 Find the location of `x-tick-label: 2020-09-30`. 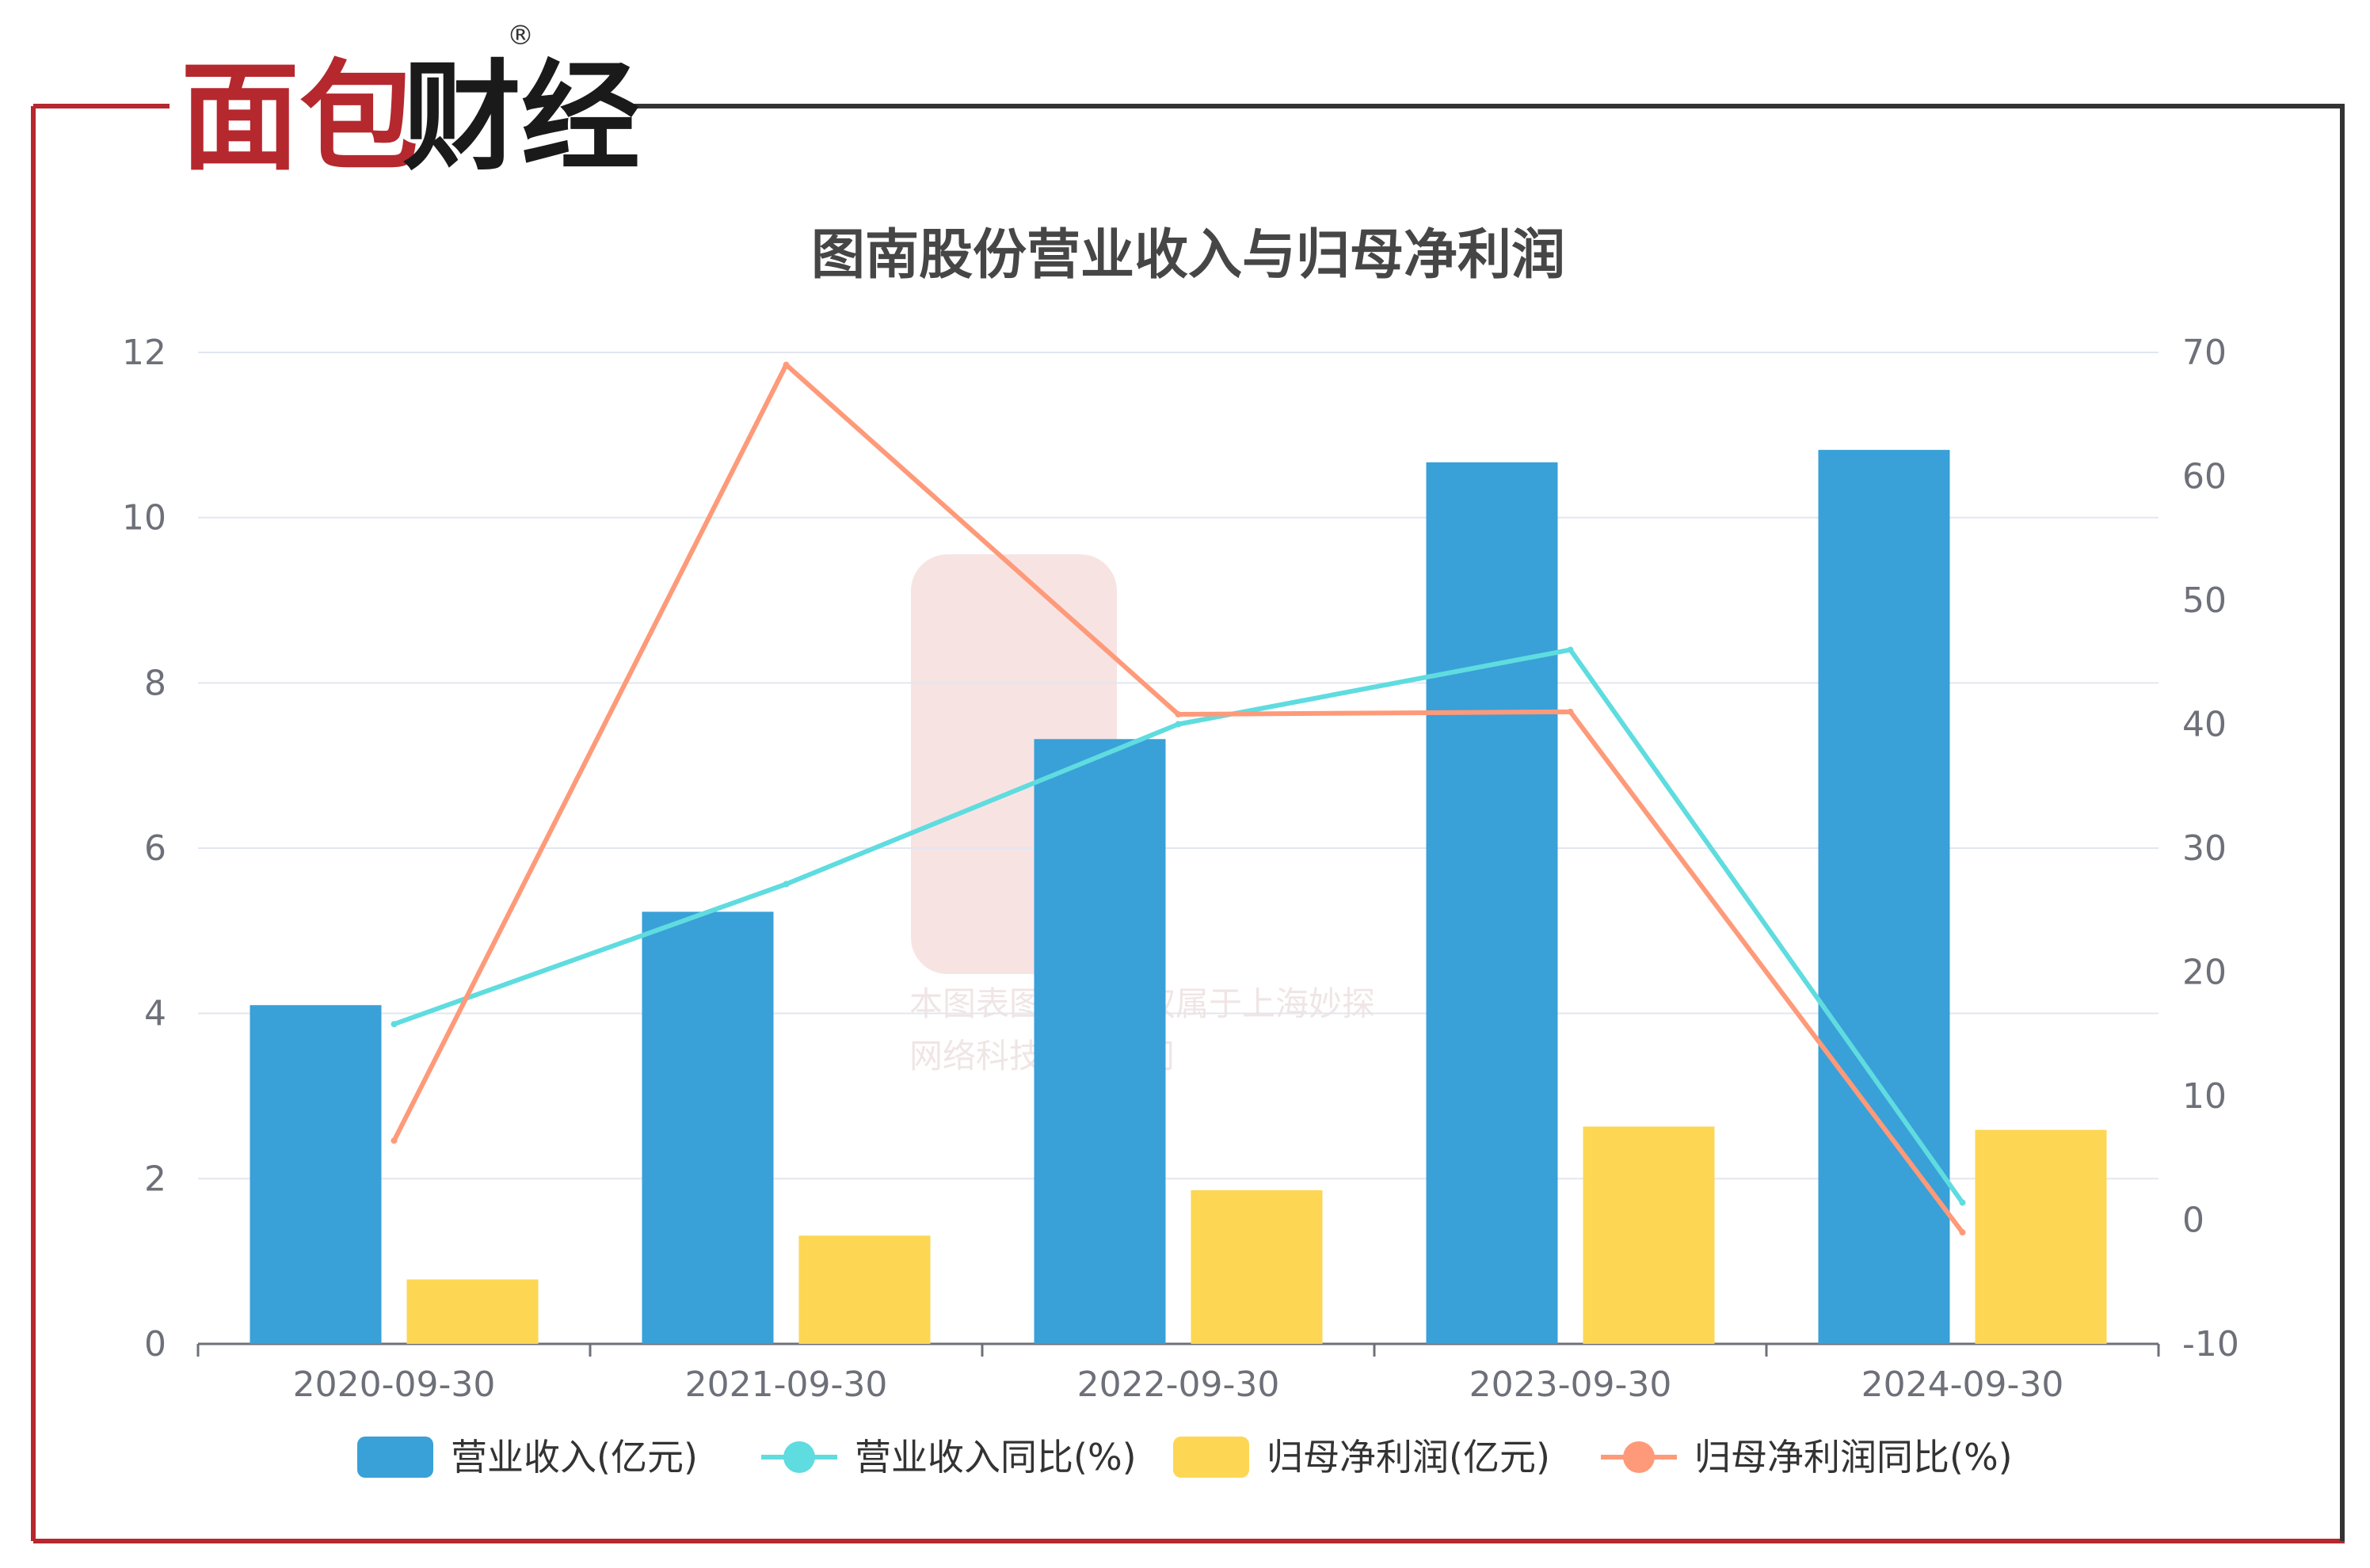

x-tick-label: 2020-09-30 is located at coordinates (394, 1384).